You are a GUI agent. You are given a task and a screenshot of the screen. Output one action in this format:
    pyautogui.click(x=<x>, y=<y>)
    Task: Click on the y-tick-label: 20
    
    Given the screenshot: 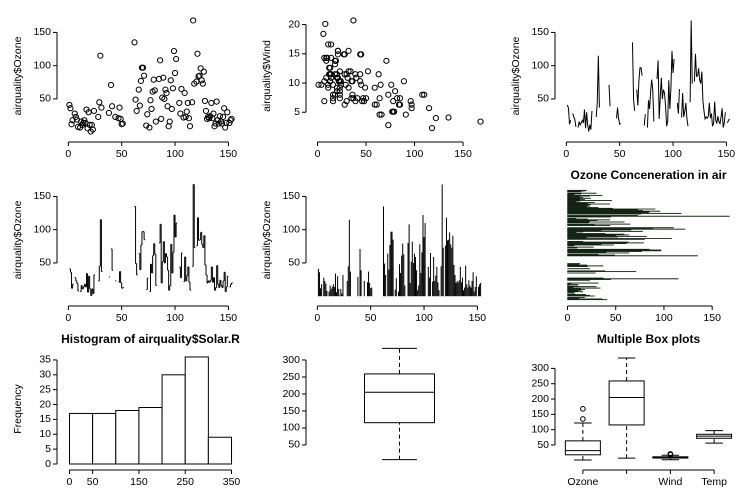 What is the action you would take?
    pyautogui.click(x=294, y=24)
    